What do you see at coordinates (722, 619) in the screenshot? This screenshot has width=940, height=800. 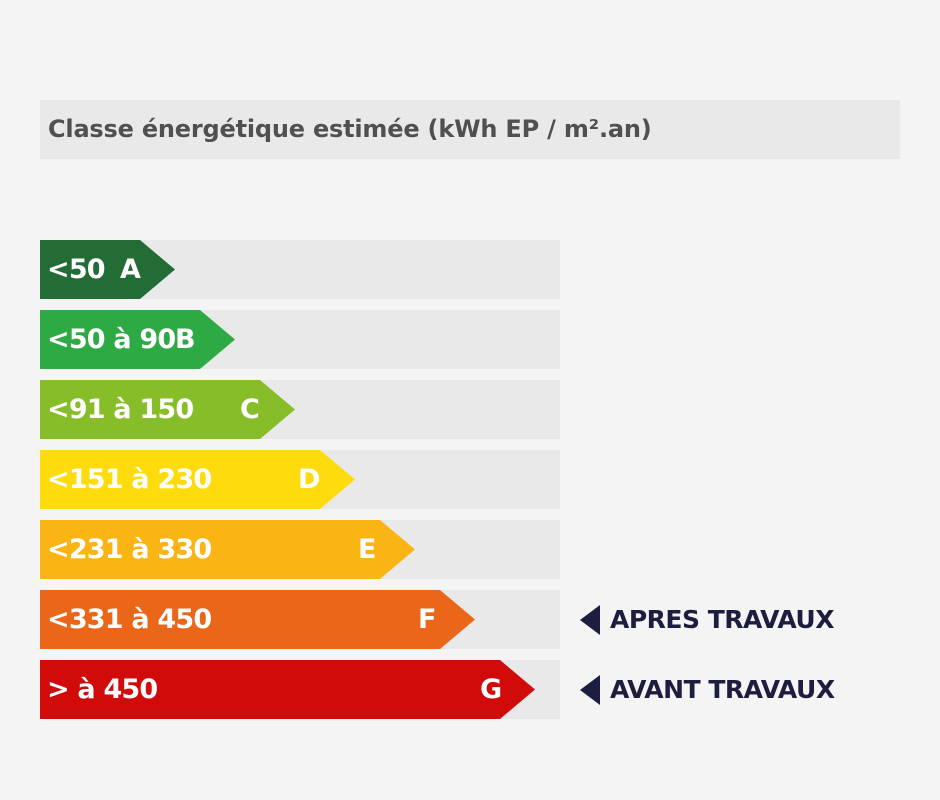 I see `marker-label: APRES TRAVAUX` at bounding box center [722, 619].